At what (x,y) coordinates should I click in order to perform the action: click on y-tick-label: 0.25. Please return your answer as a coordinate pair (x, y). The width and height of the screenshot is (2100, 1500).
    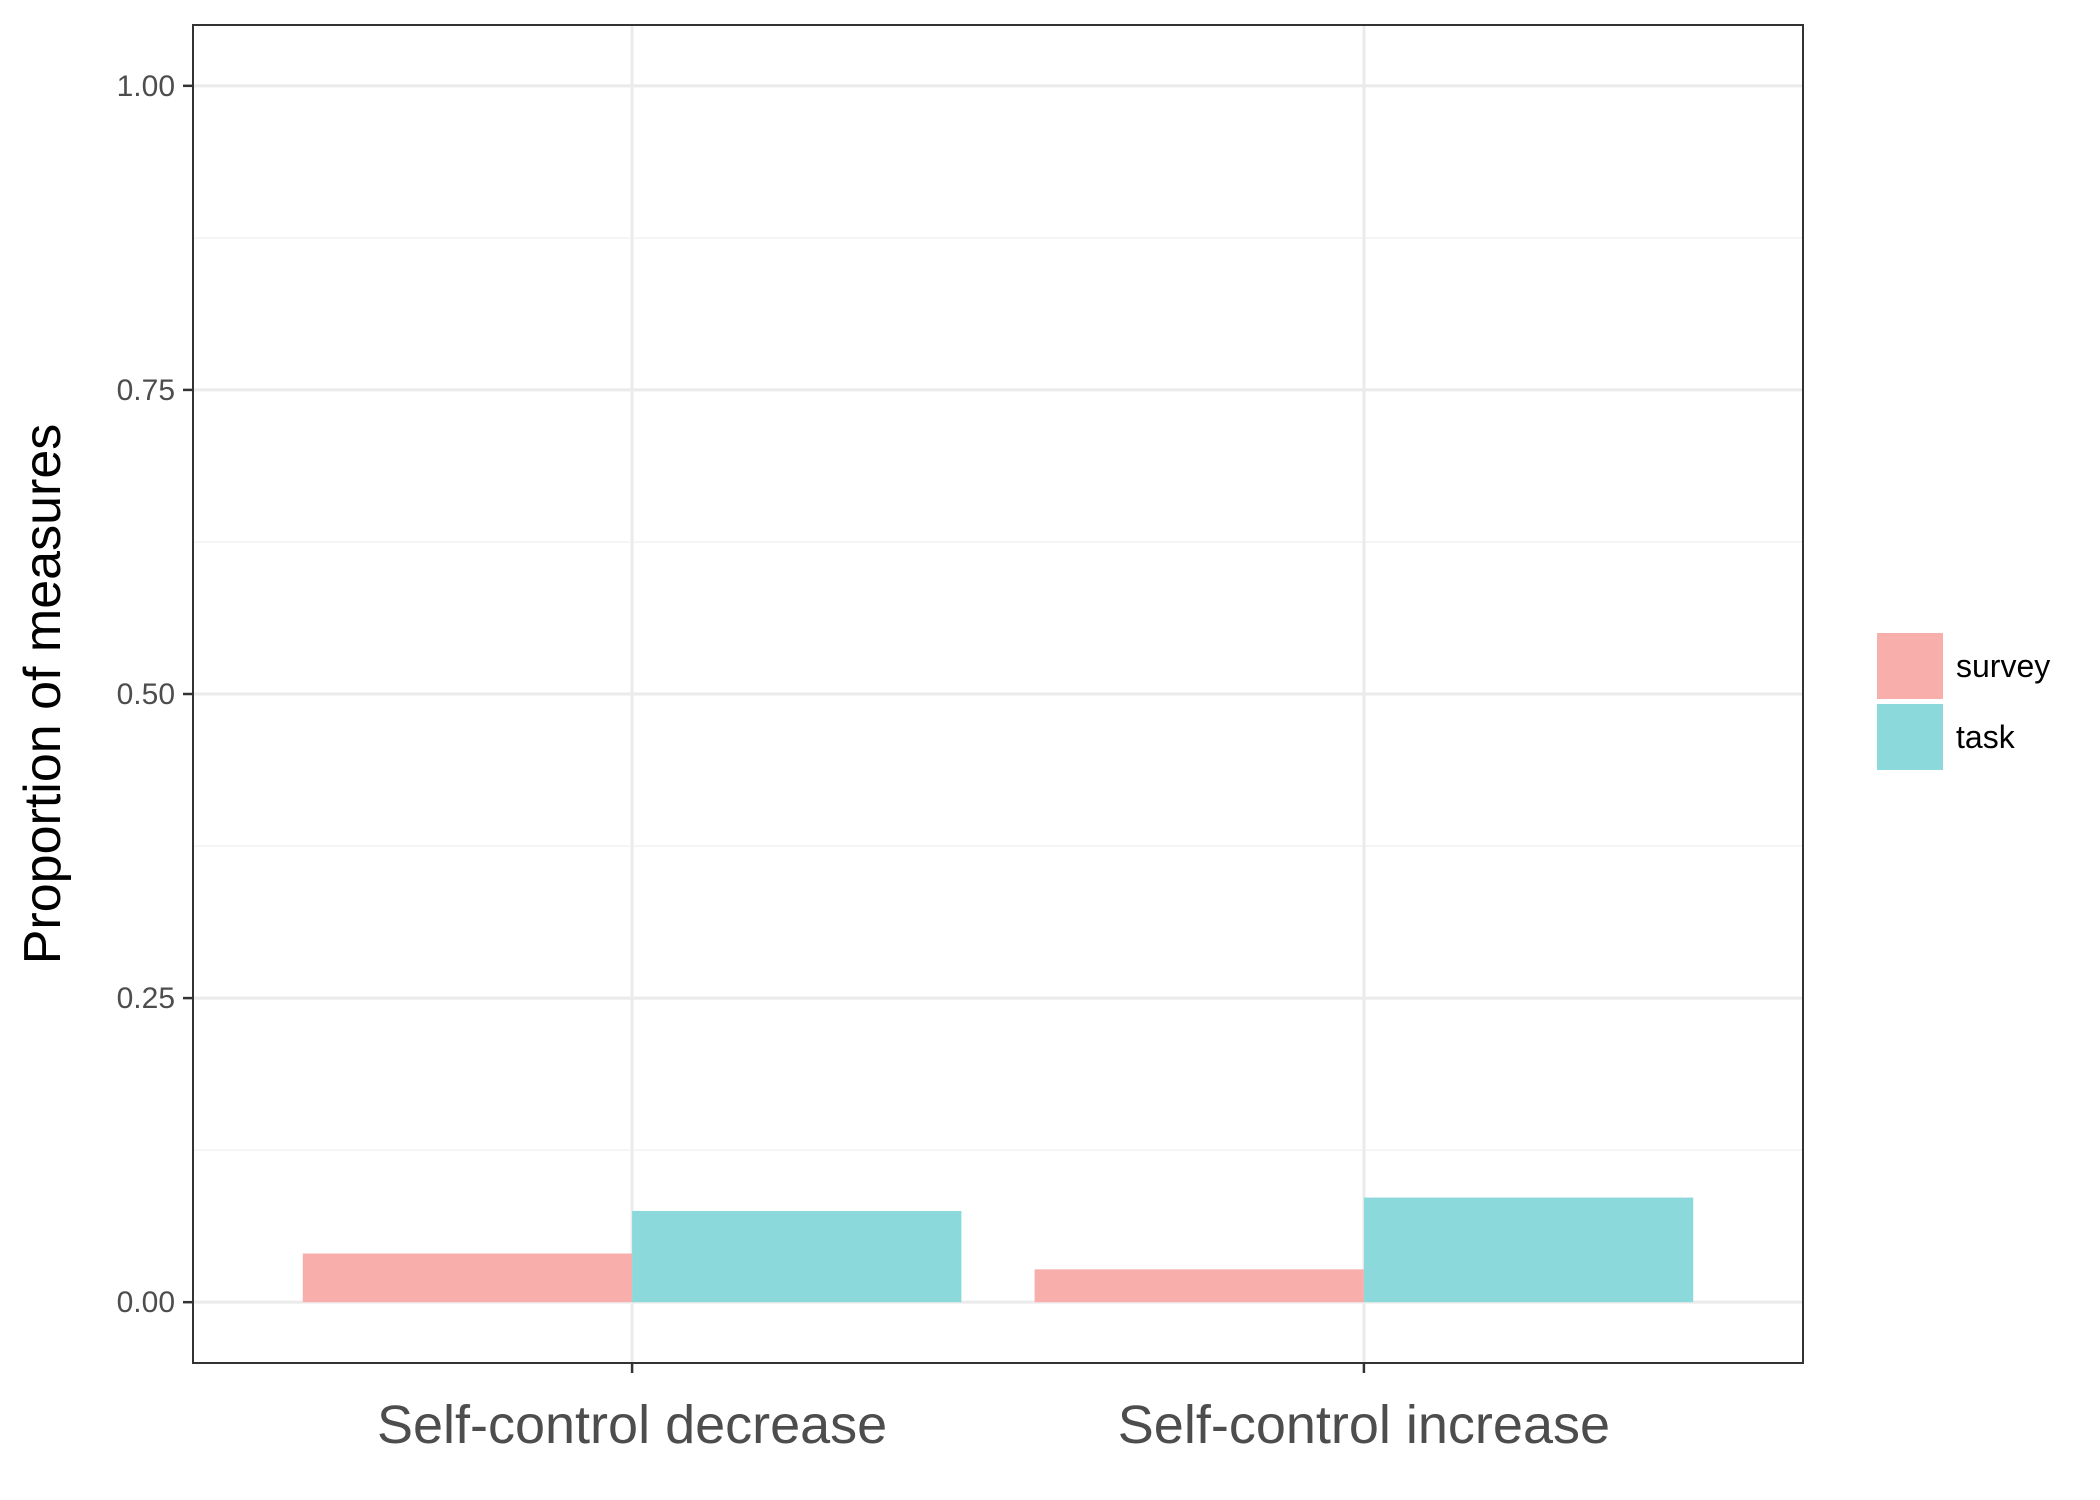
    Looking at the image, I should click on (146, 998).